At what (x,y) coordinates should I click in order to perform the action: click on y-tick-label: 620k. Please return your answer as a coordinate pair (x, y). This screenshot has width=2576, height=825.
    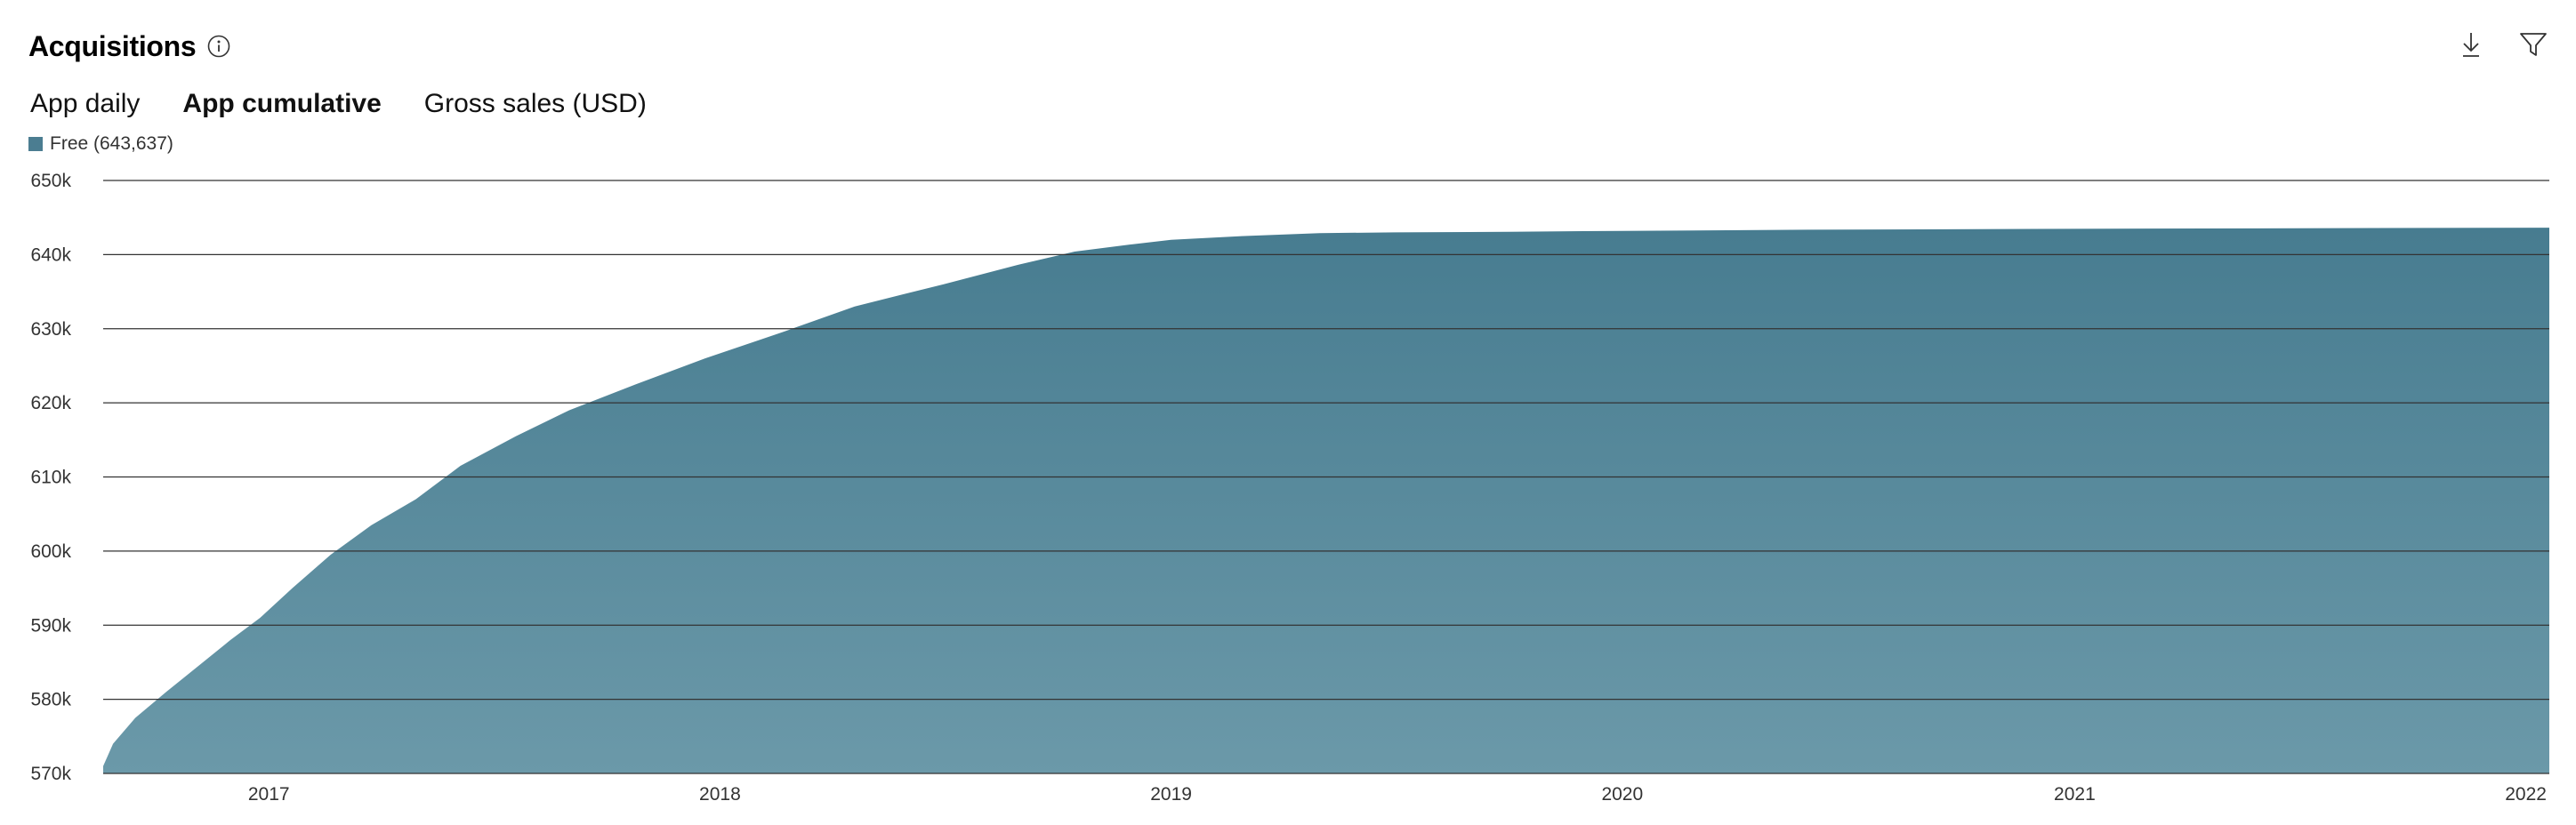
    Looking at the image, I should click on (50, 403).